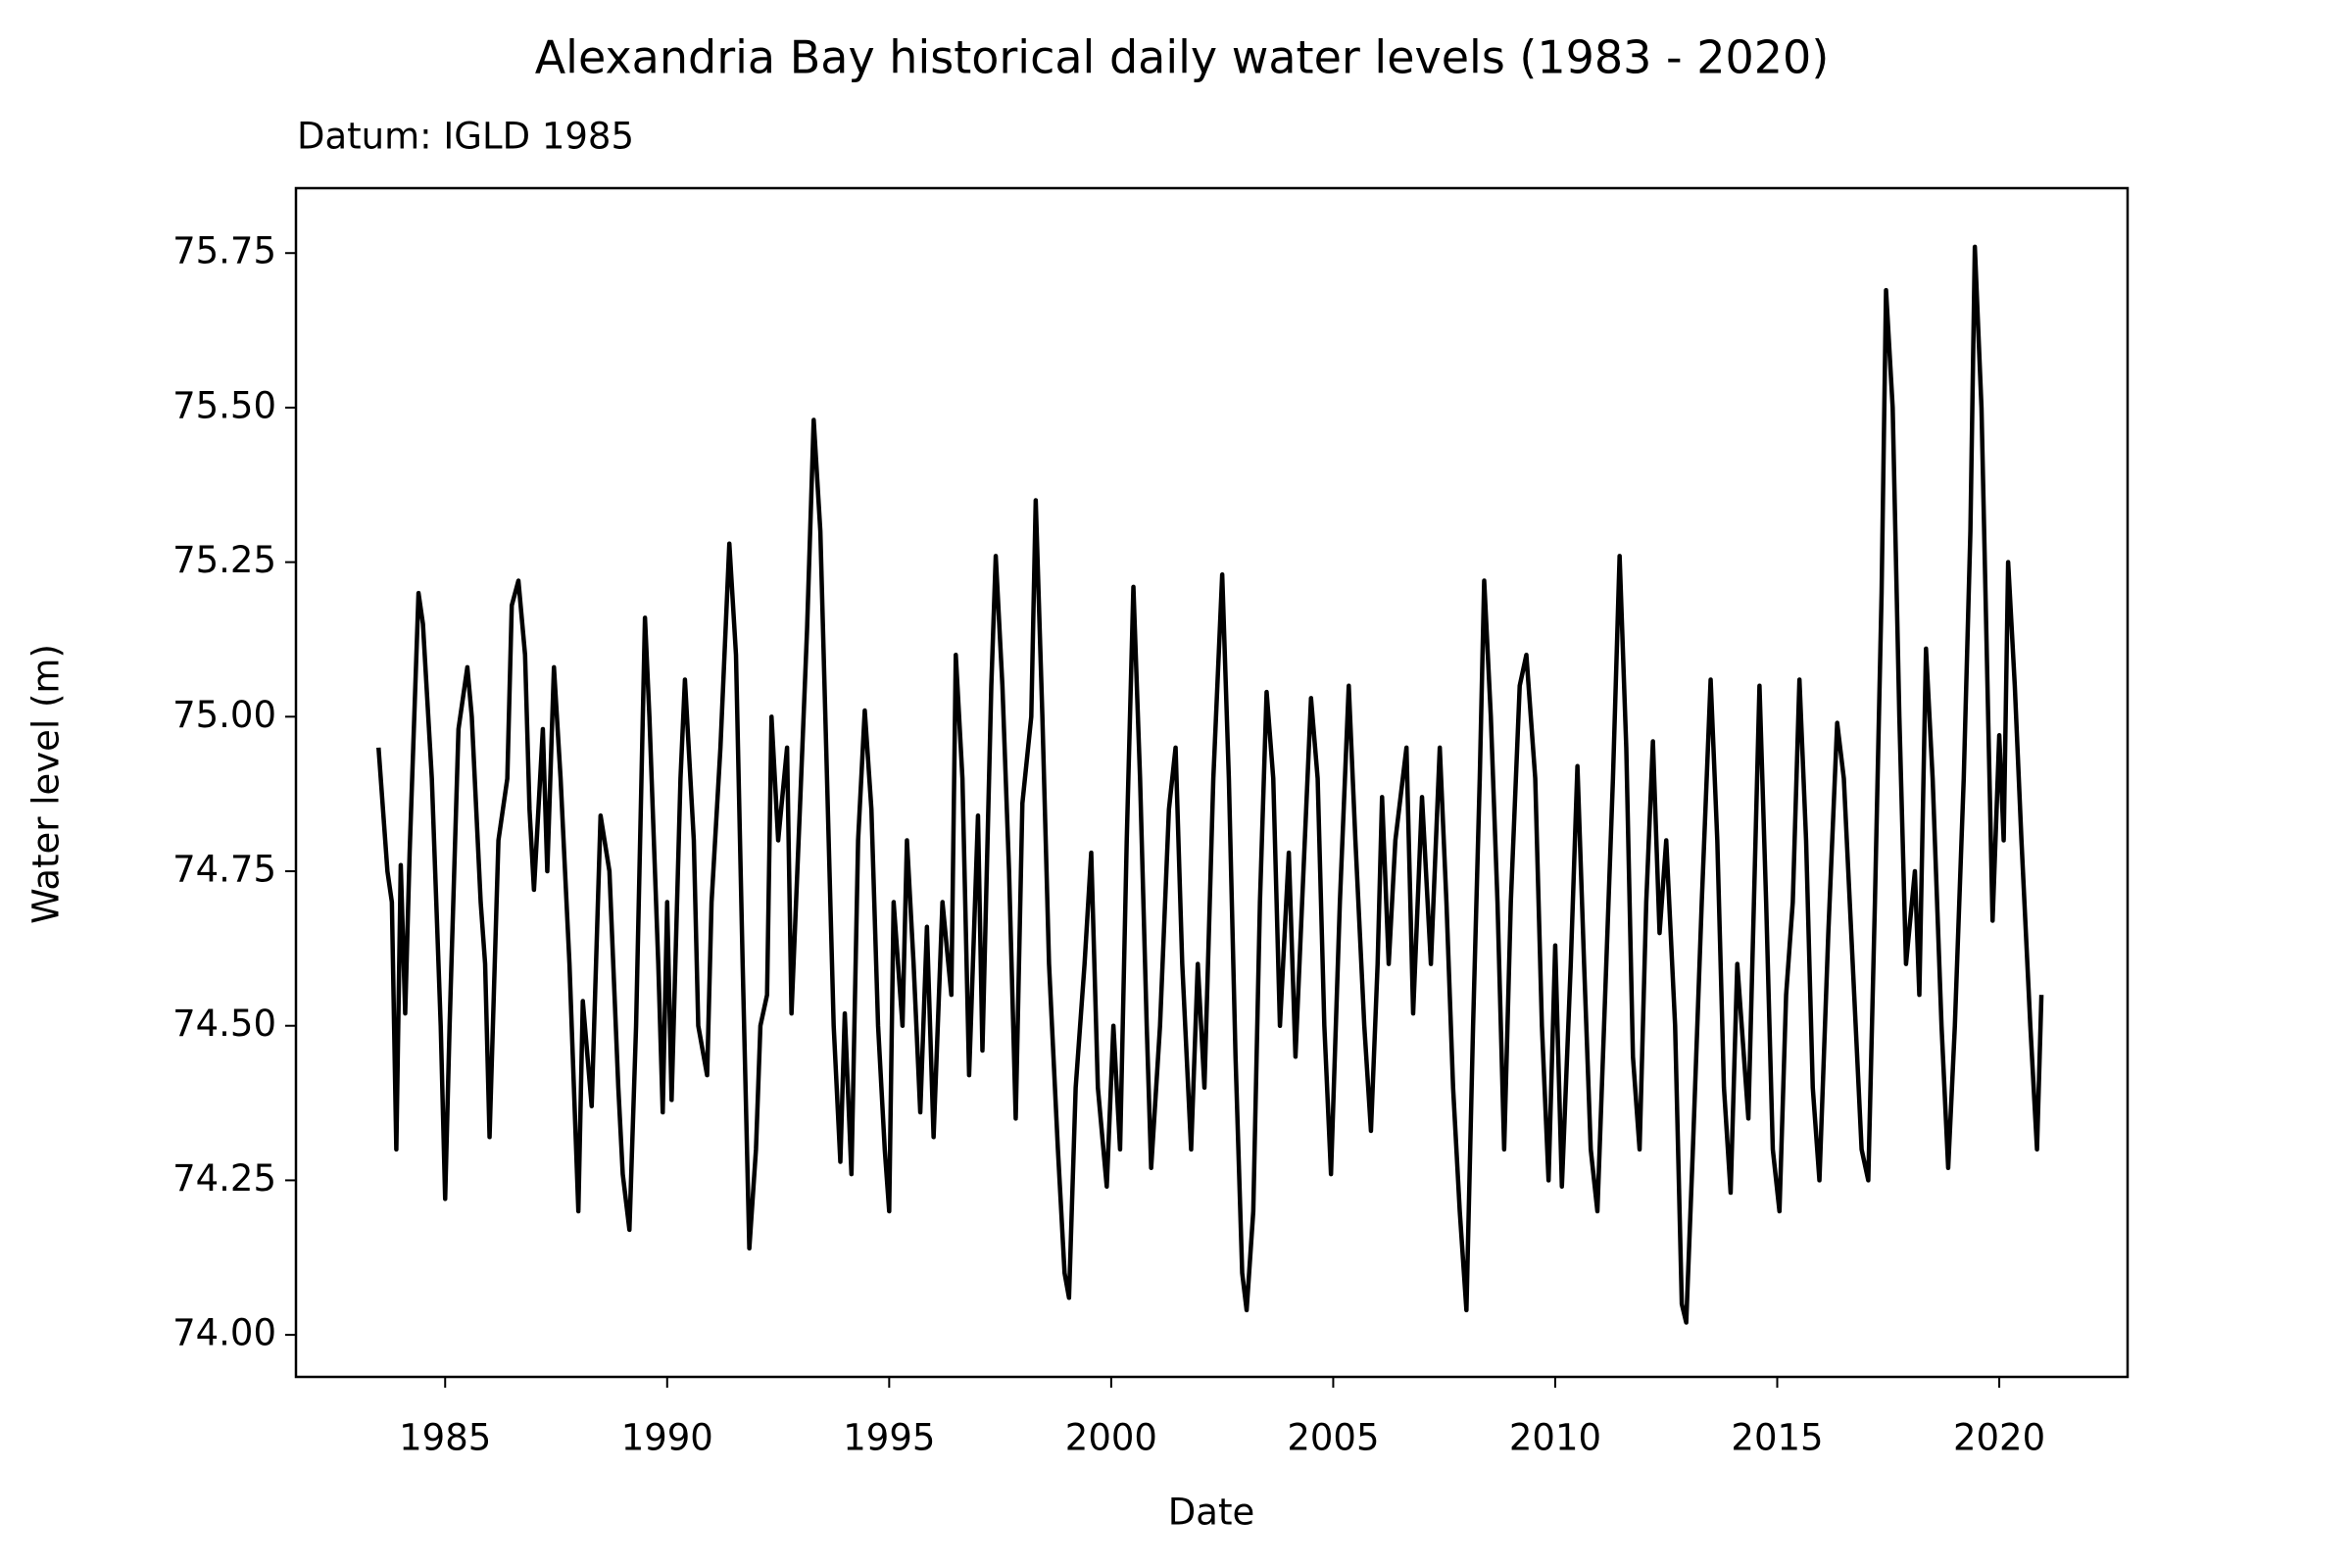 The image size is (2352, 1568). What do you see at coordinates (224, 715) in the screenshot?
I see `y-tick-label: 75.00` at bounding box center [224, 715].